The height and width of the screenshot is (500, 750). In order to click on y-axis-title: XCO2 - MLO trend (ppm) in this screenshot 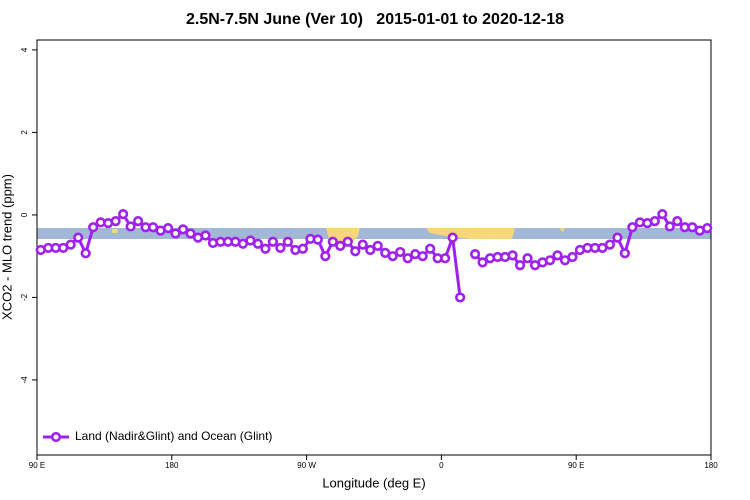, I will do `click(7, 247)`.